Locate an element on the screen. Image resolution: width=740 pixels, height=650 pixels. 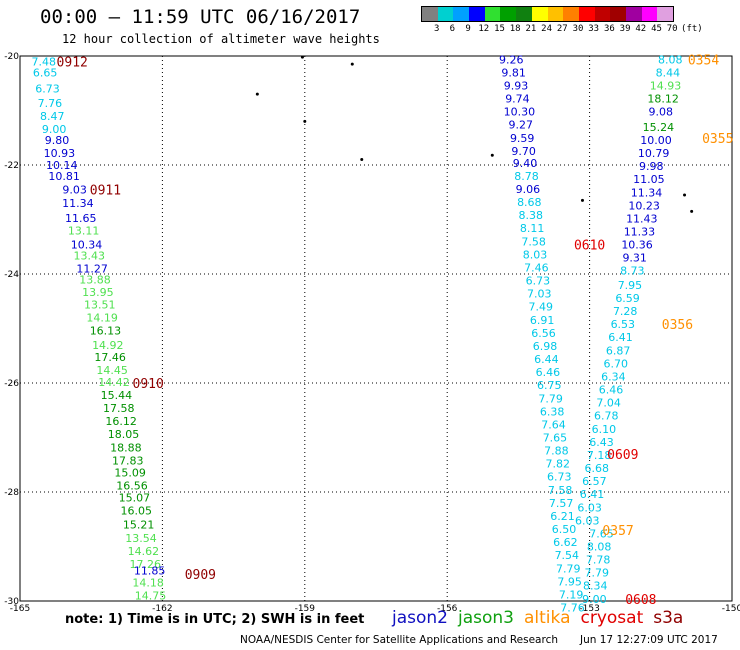
wave-height-value: 17.58 is located at coordinates (119, 408).